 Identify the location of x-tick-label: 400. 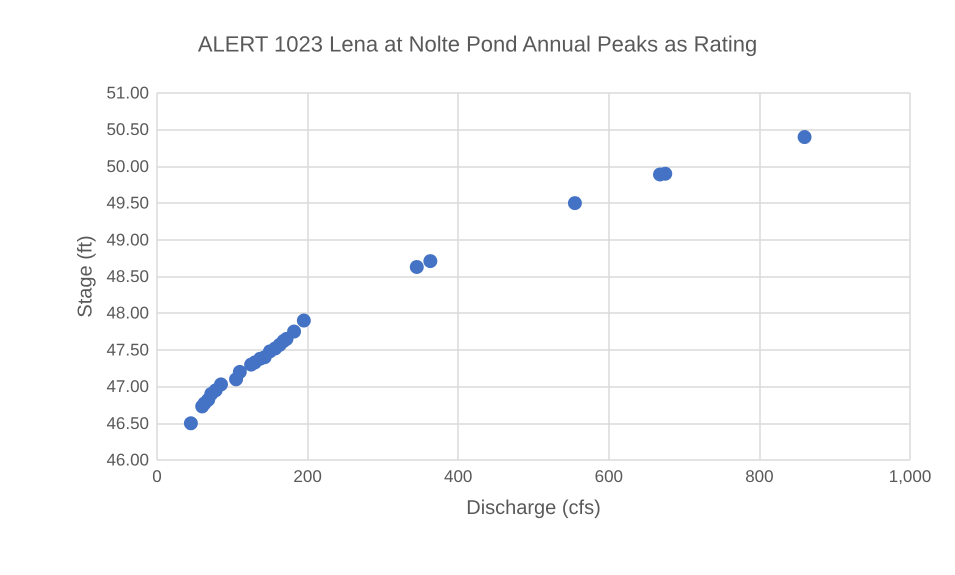
(458, 476).